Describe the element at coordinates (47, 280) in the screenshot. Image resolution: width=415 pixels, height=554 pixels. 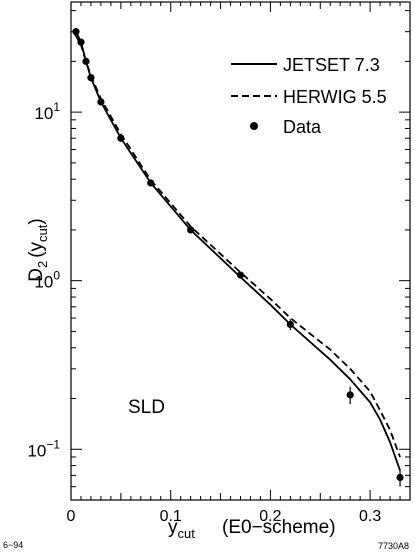
I see `y-tick-label: 10⁰` at that location.